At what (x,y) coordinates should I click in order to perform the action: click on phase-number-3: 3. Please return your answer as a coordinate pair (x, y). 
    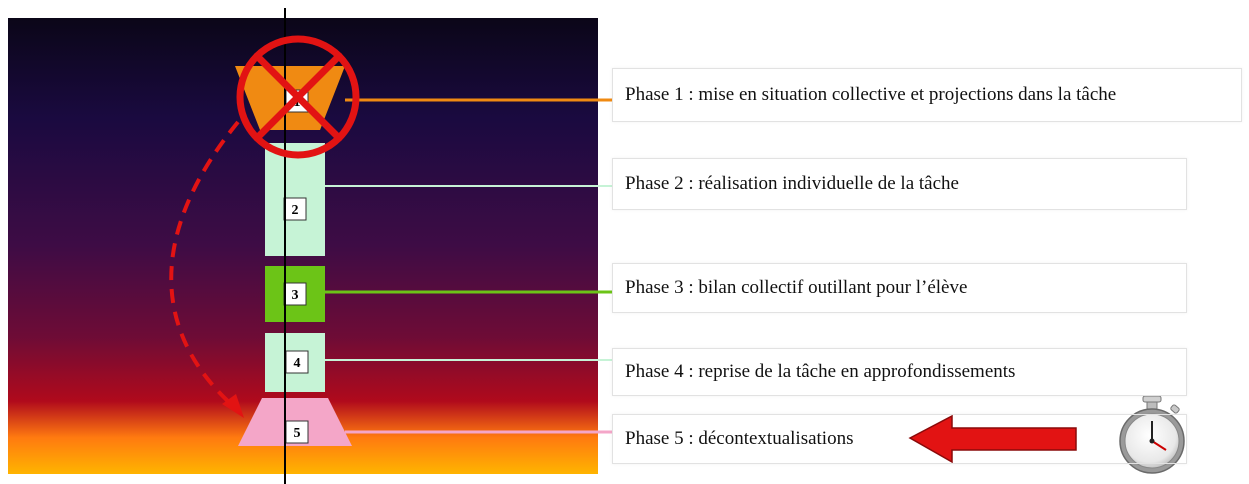
    Looking at the image, I should click on (295, 294).